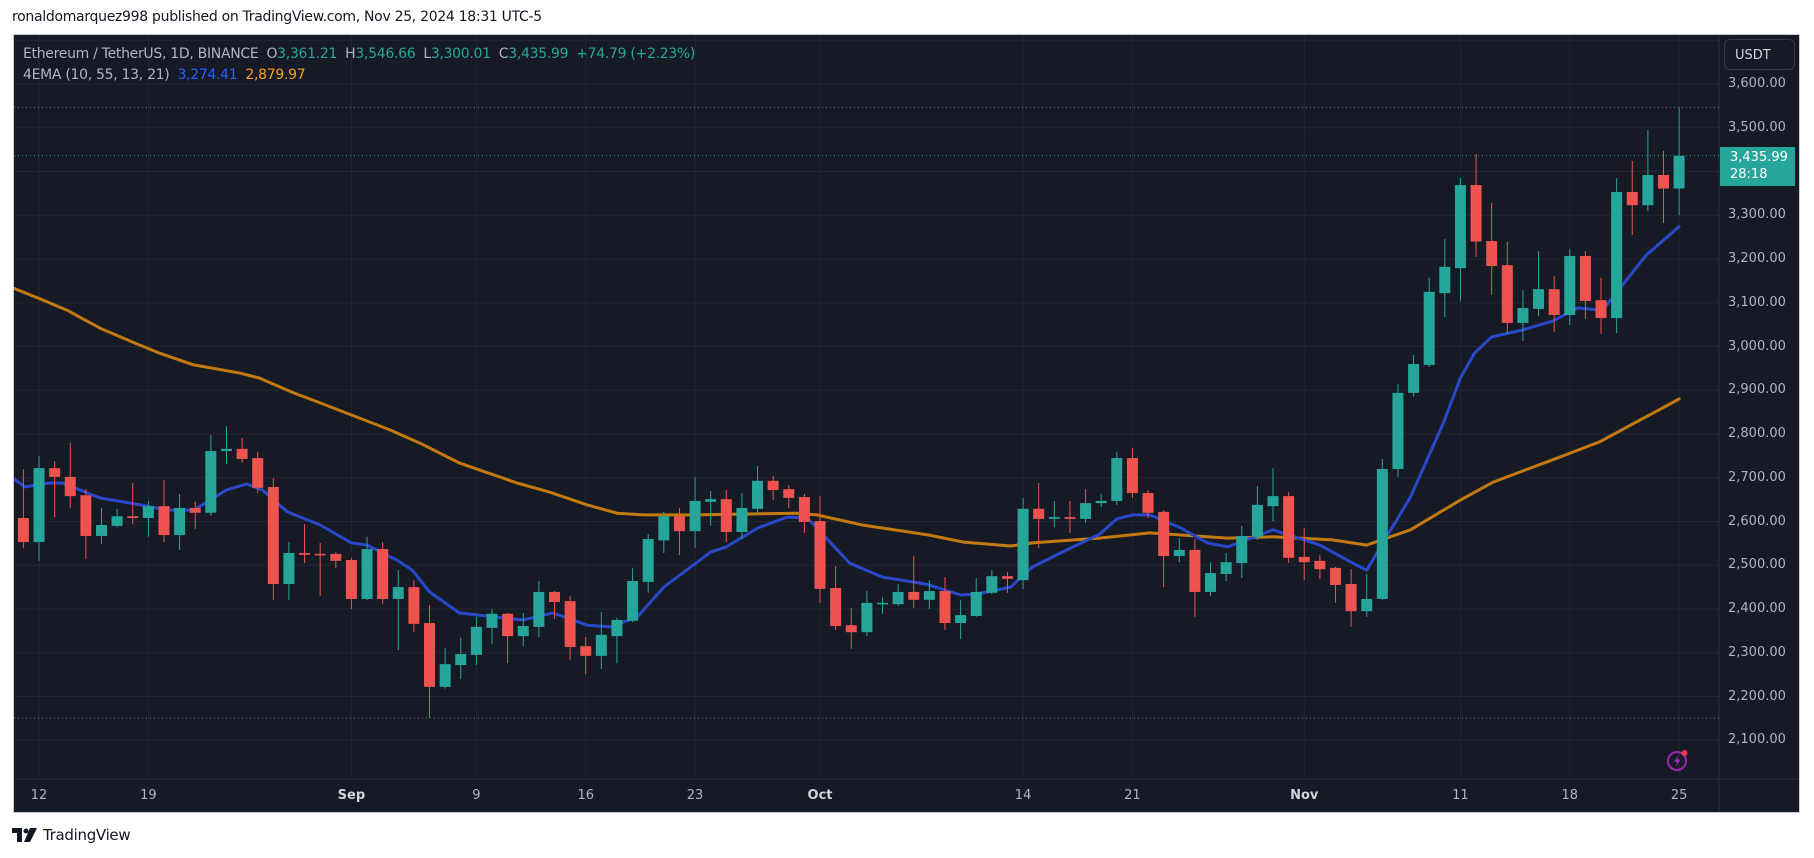 This screenshot has height=858, width=1814. Describe the element at coordinates (695, 795) in the screenshot. I see `time-axis-label: 23` at that location.